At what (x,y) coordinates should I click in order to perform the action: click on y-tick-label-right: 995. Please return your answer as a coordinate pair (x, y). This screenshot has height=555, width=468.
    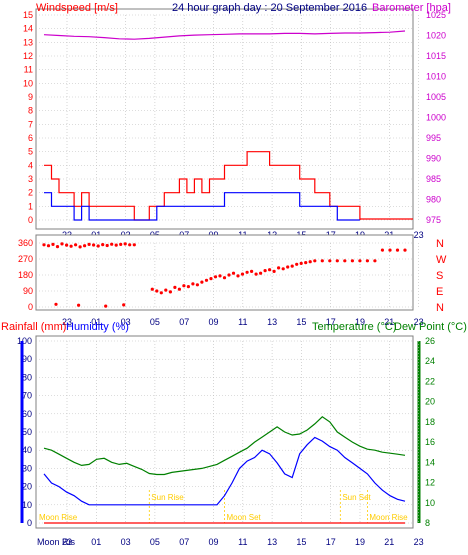
    Looking at the image, I should click on (433, 138).